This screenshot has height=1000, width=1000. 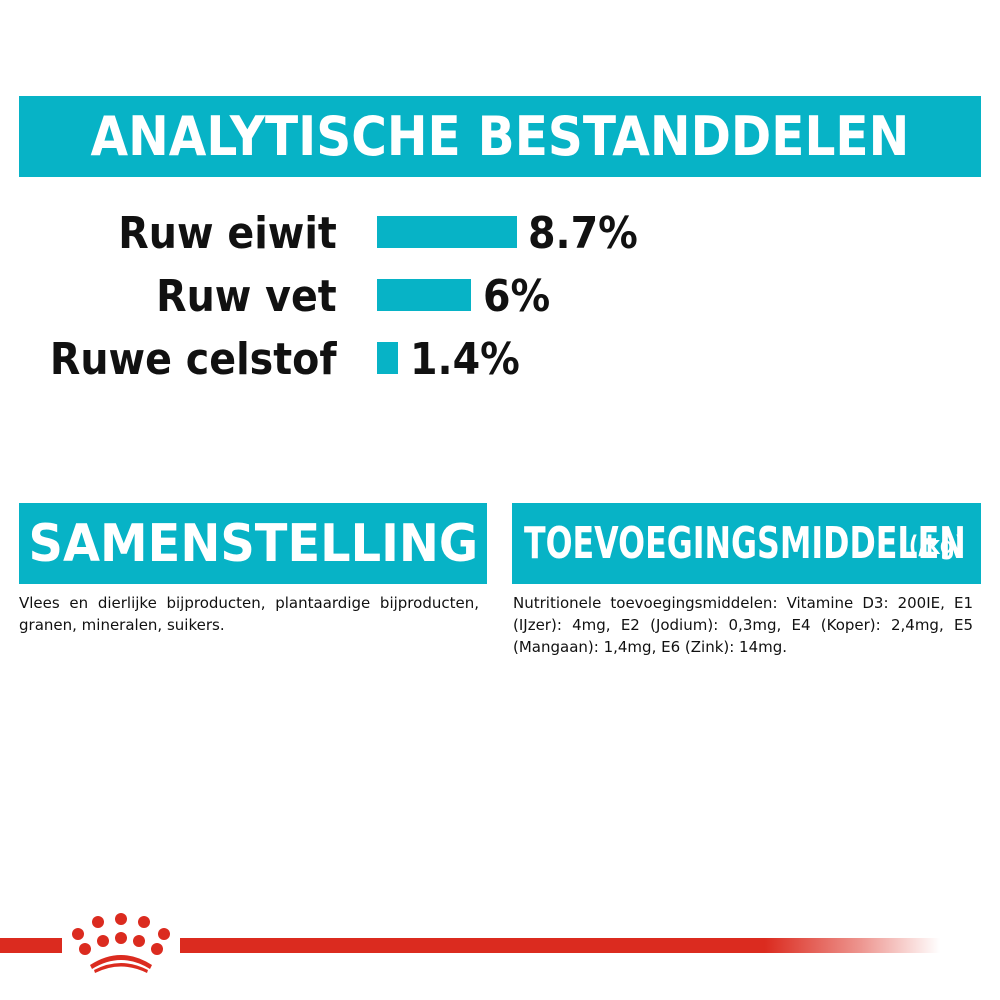 I want to click on composition-title: SAMENSTELLING, so click(x=253, y=543).